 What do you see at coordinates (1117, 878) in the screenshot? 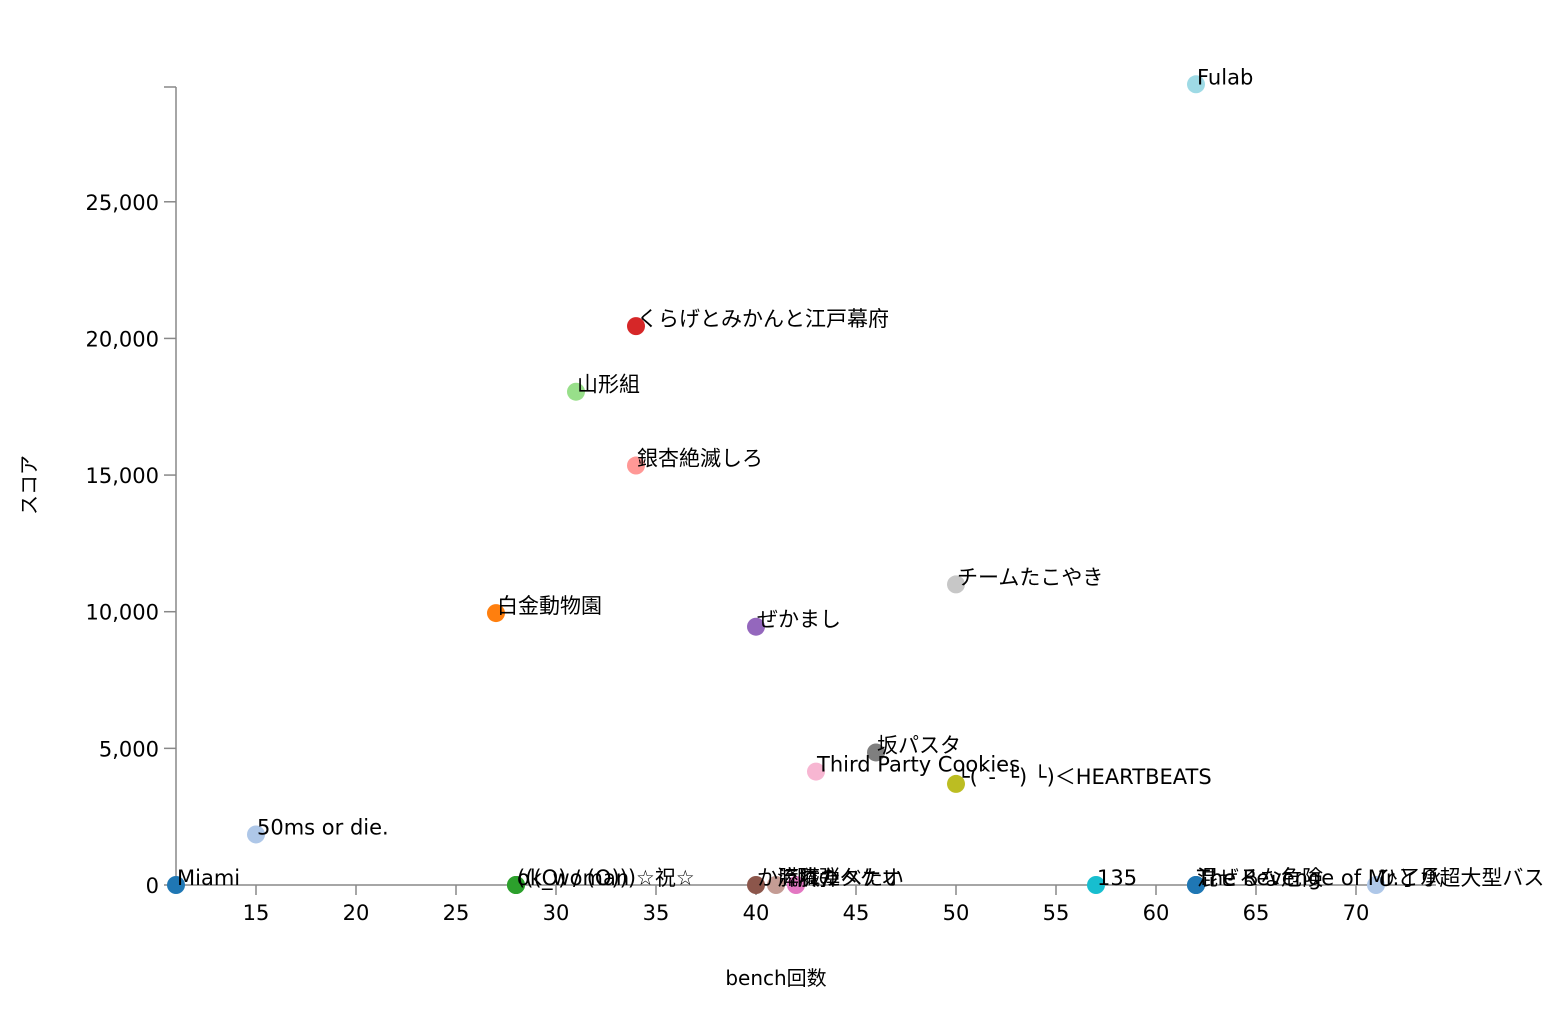
I see `data-point-label: 135` at bounding box center [1117, 878].